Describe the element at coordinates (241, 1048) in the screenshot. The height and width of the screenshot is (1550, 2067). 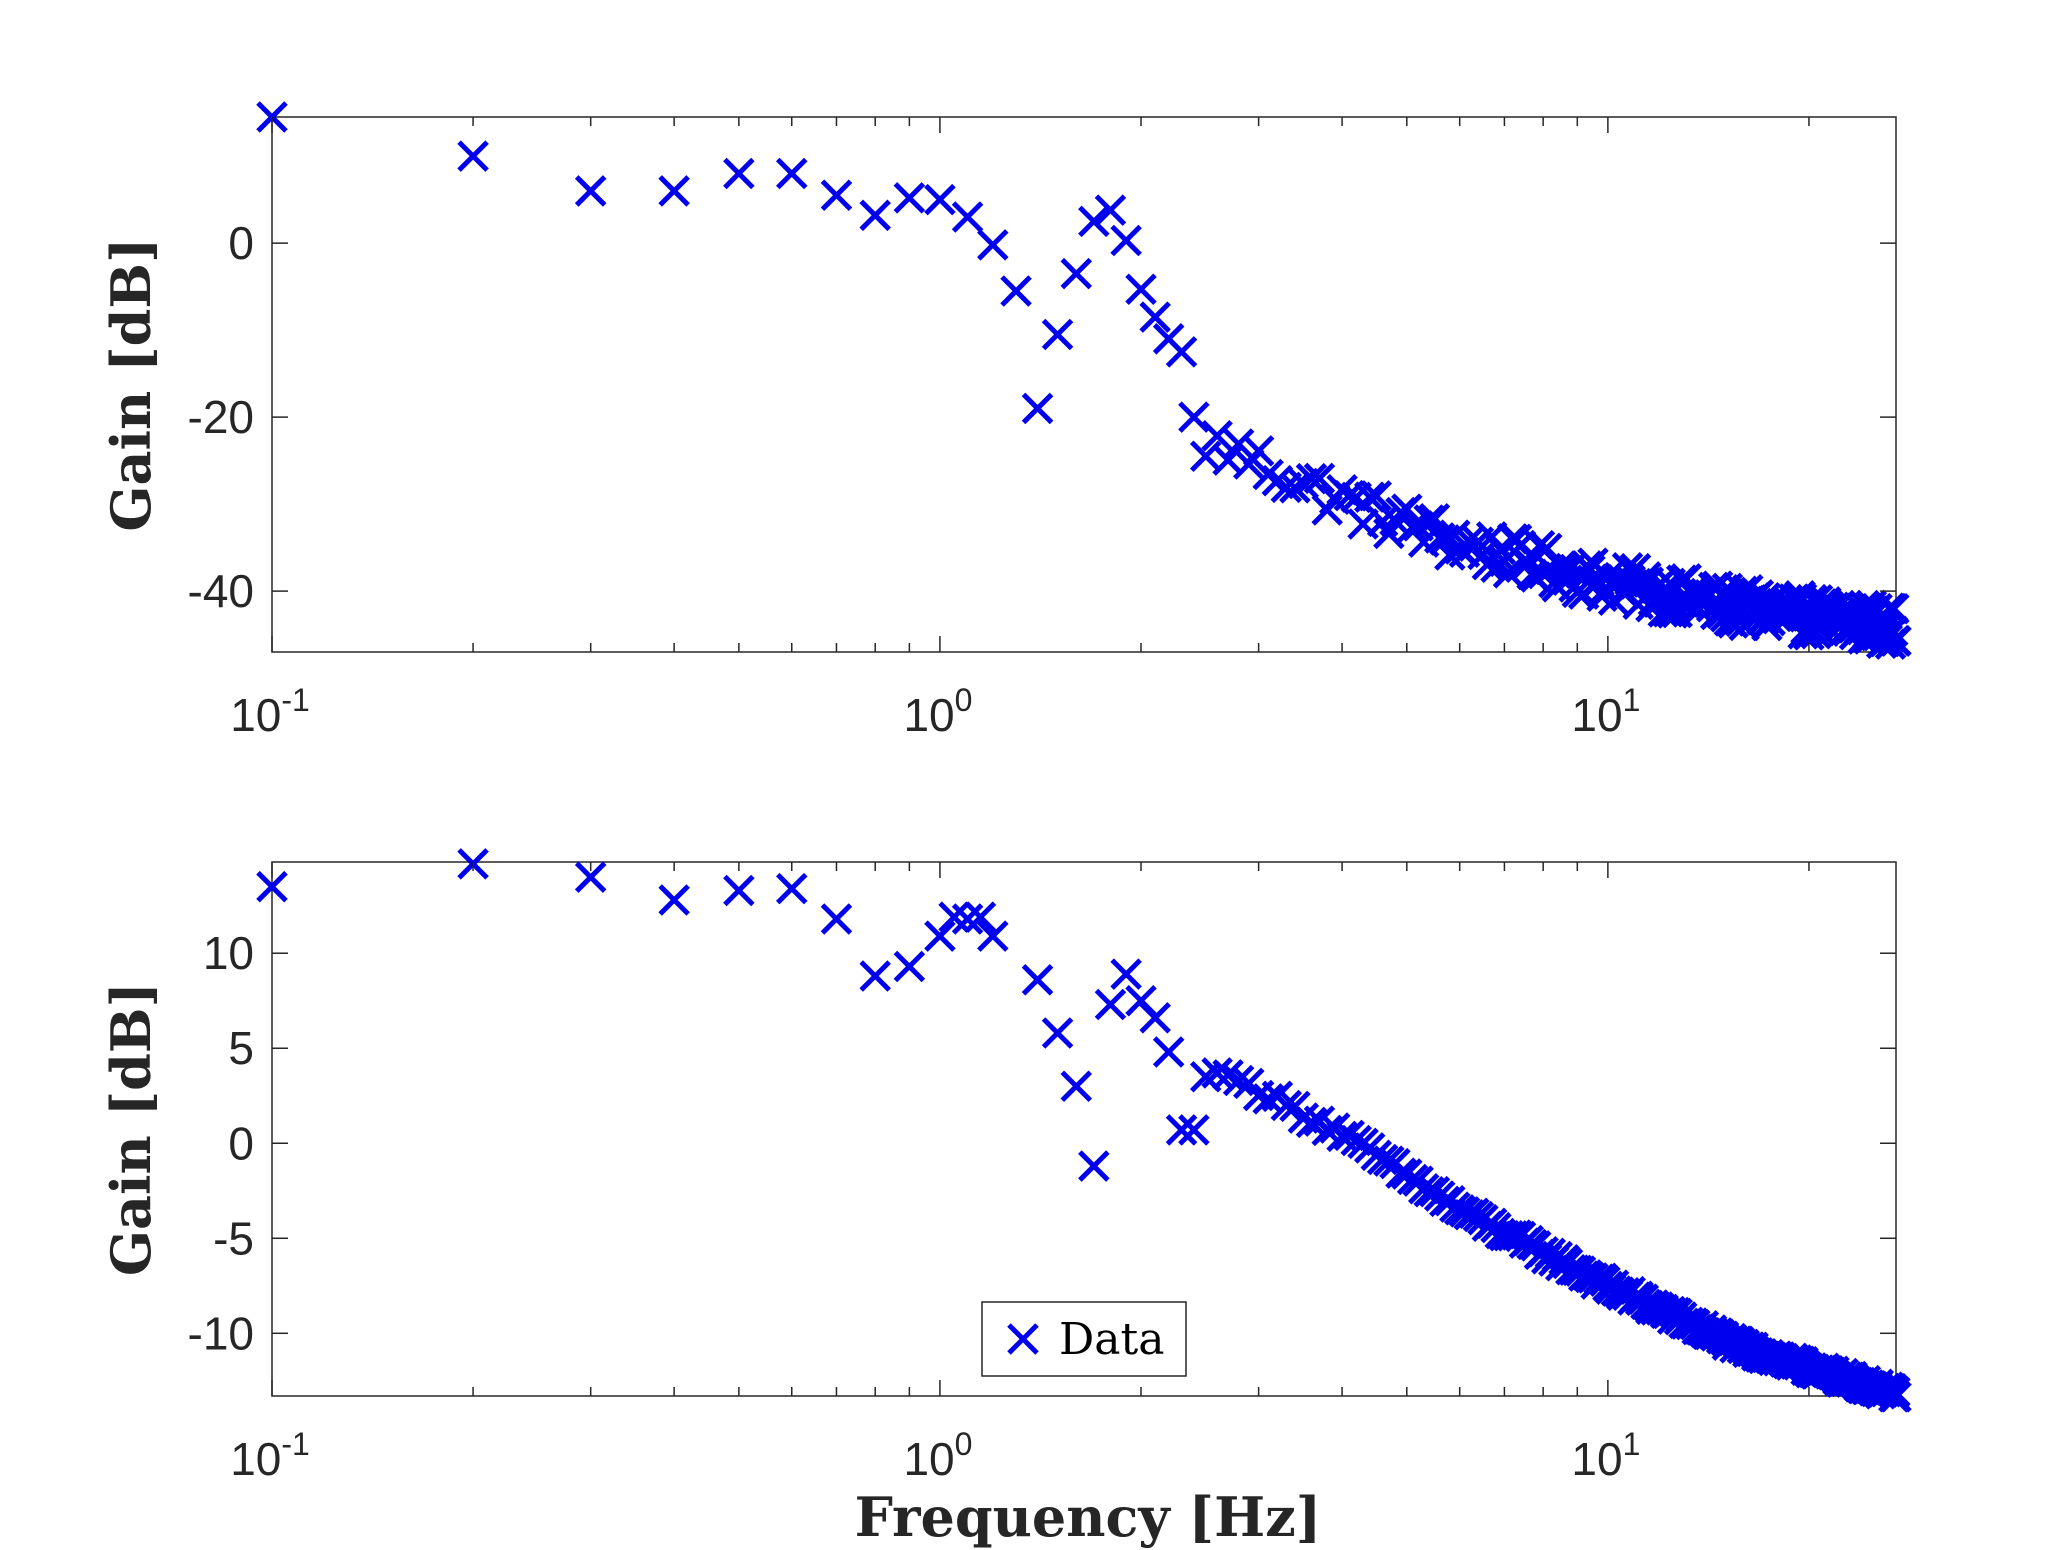
I see `y-tick-label: 5` at that location.